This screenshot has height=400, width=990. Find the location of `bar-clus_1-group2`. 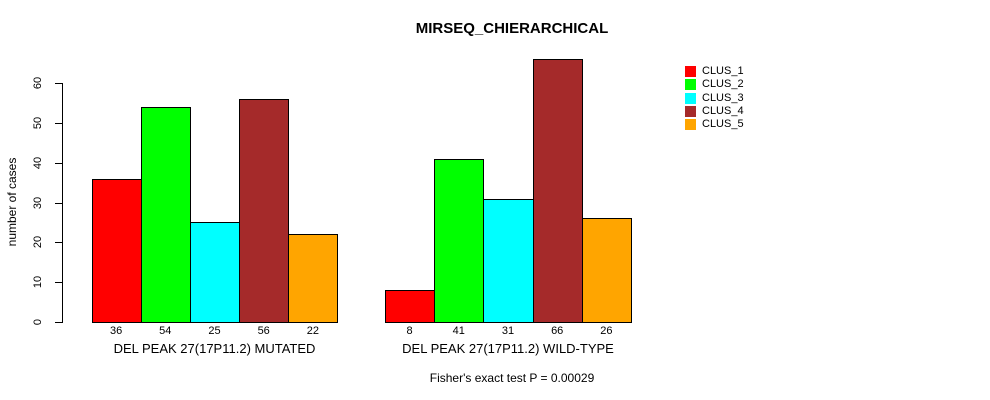

bar-clus_1-group2 is located at coordinates (410, 306).